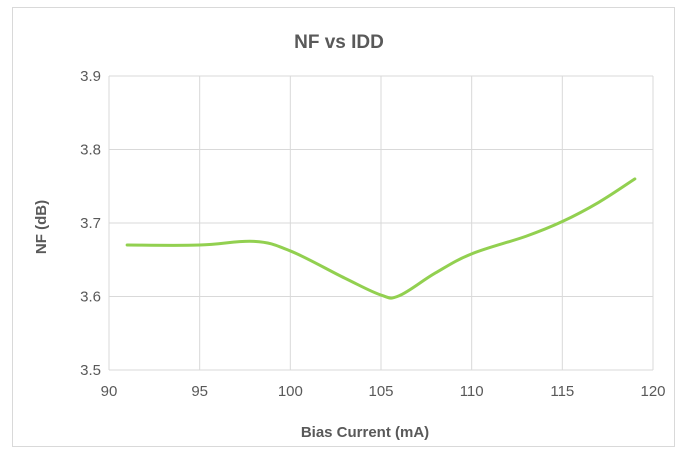 This screenshot has height=453, width=688. What do you see at coordinates (90, 223) in the screenshot?
I see `y-tick-label: 3.7` at bounding box center [90, 223].